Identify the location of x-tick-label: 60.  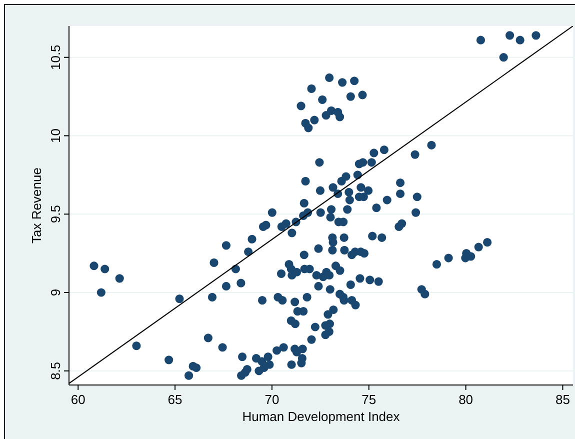
(78, 399).